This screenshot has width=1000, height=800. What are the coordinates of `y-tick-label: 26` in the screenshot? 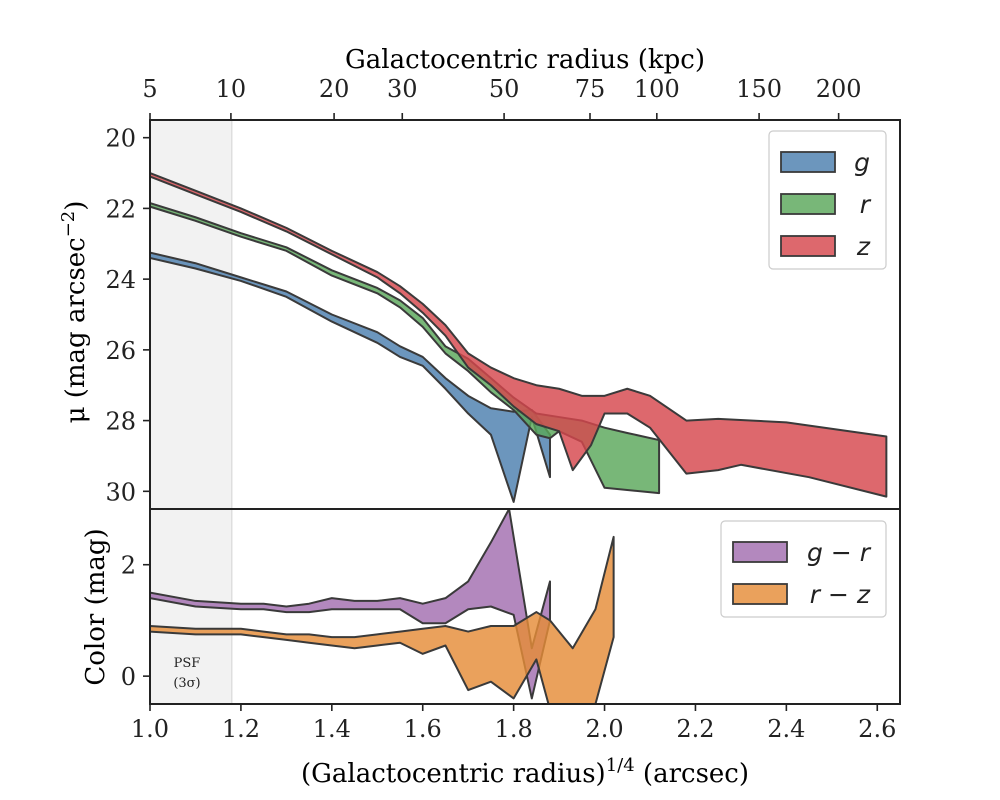 It's located at (120, 351).